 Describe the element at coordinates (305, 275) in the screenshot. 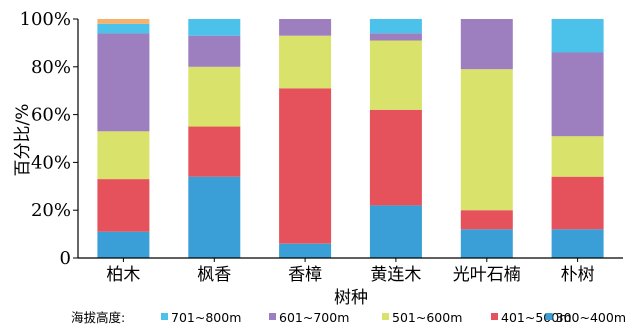

I see `x-tick-label: 香樟` at that location.